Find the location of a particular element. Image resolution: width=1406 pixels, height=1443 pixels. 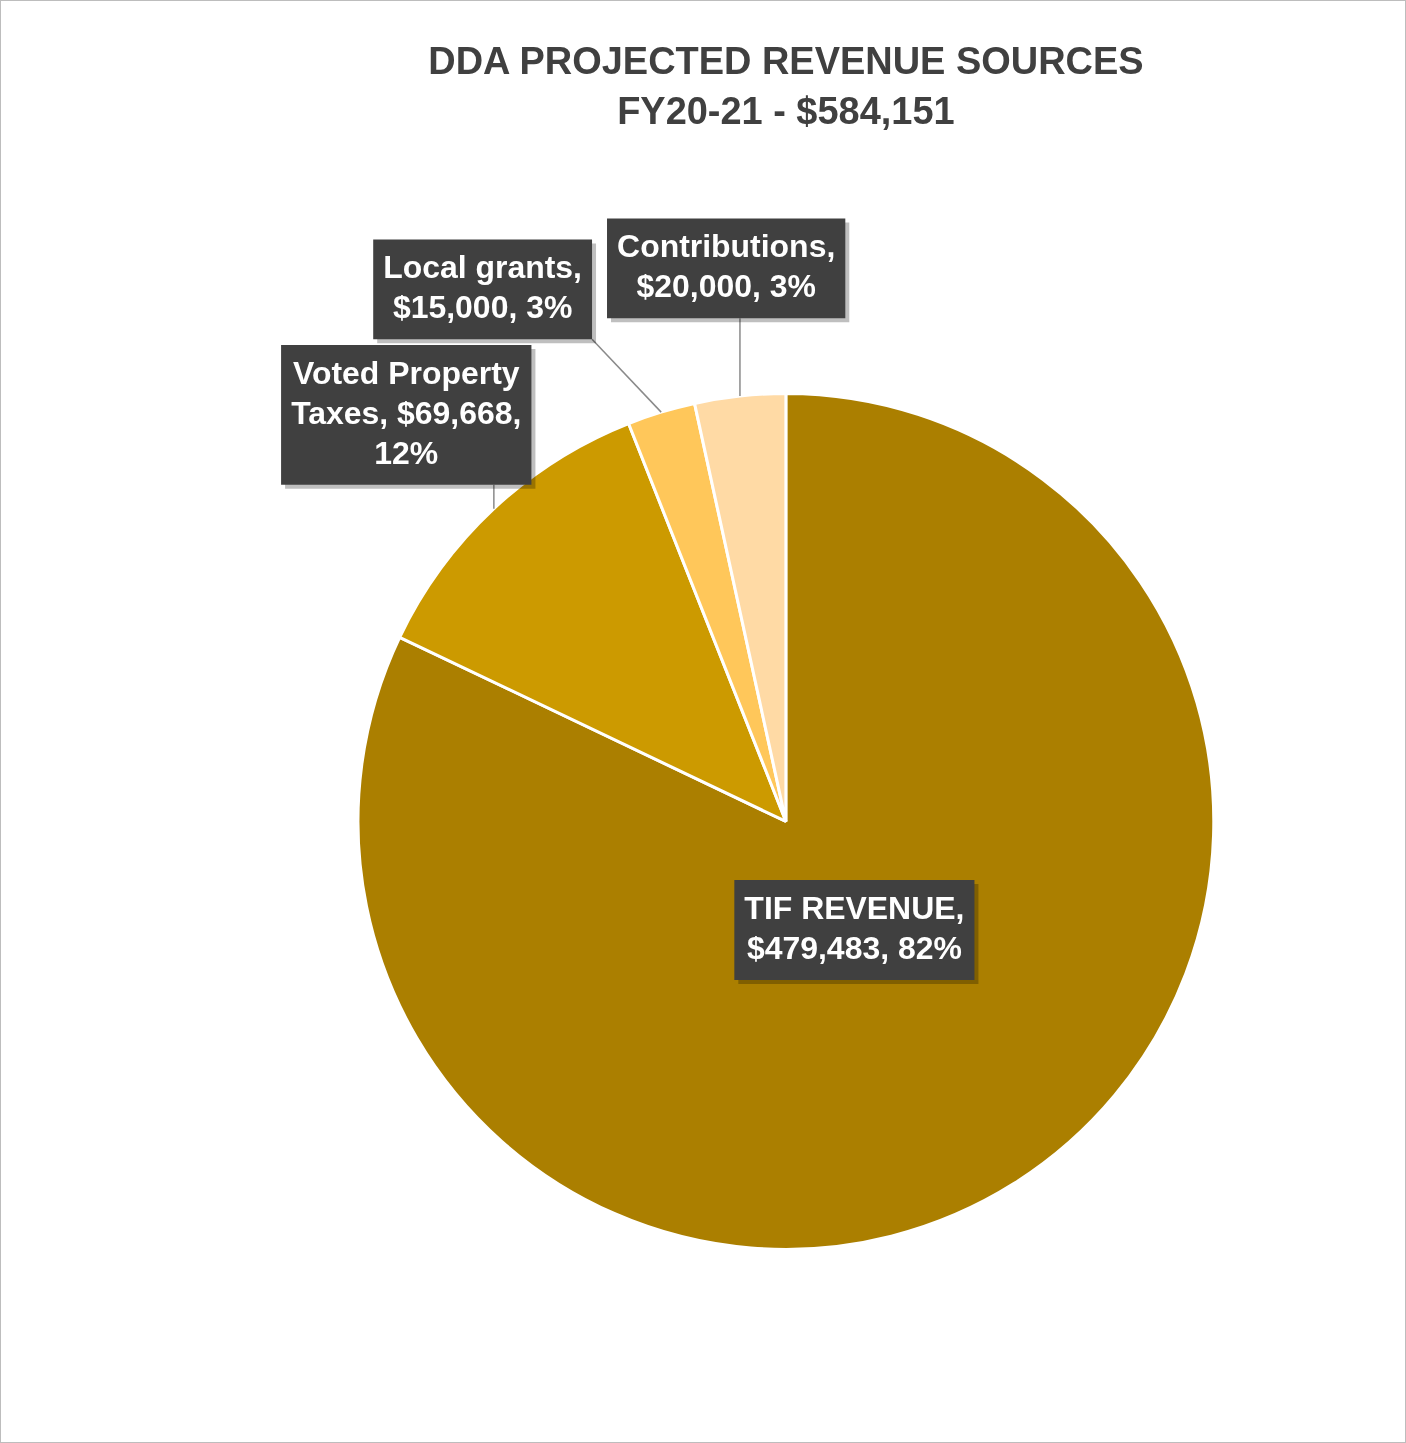

chart-title: DDA PROJECTED REVENUE SOURCES is located at coordinates (786, 61).